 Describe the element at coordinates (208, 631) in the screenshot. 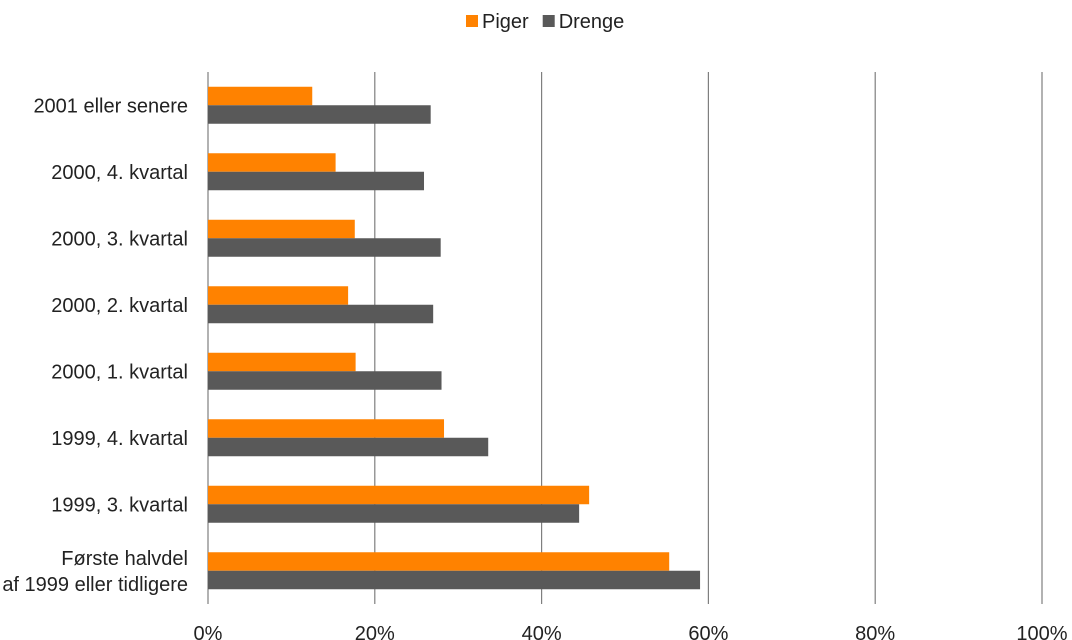

I see `x-tick-label: 0%` at that location.